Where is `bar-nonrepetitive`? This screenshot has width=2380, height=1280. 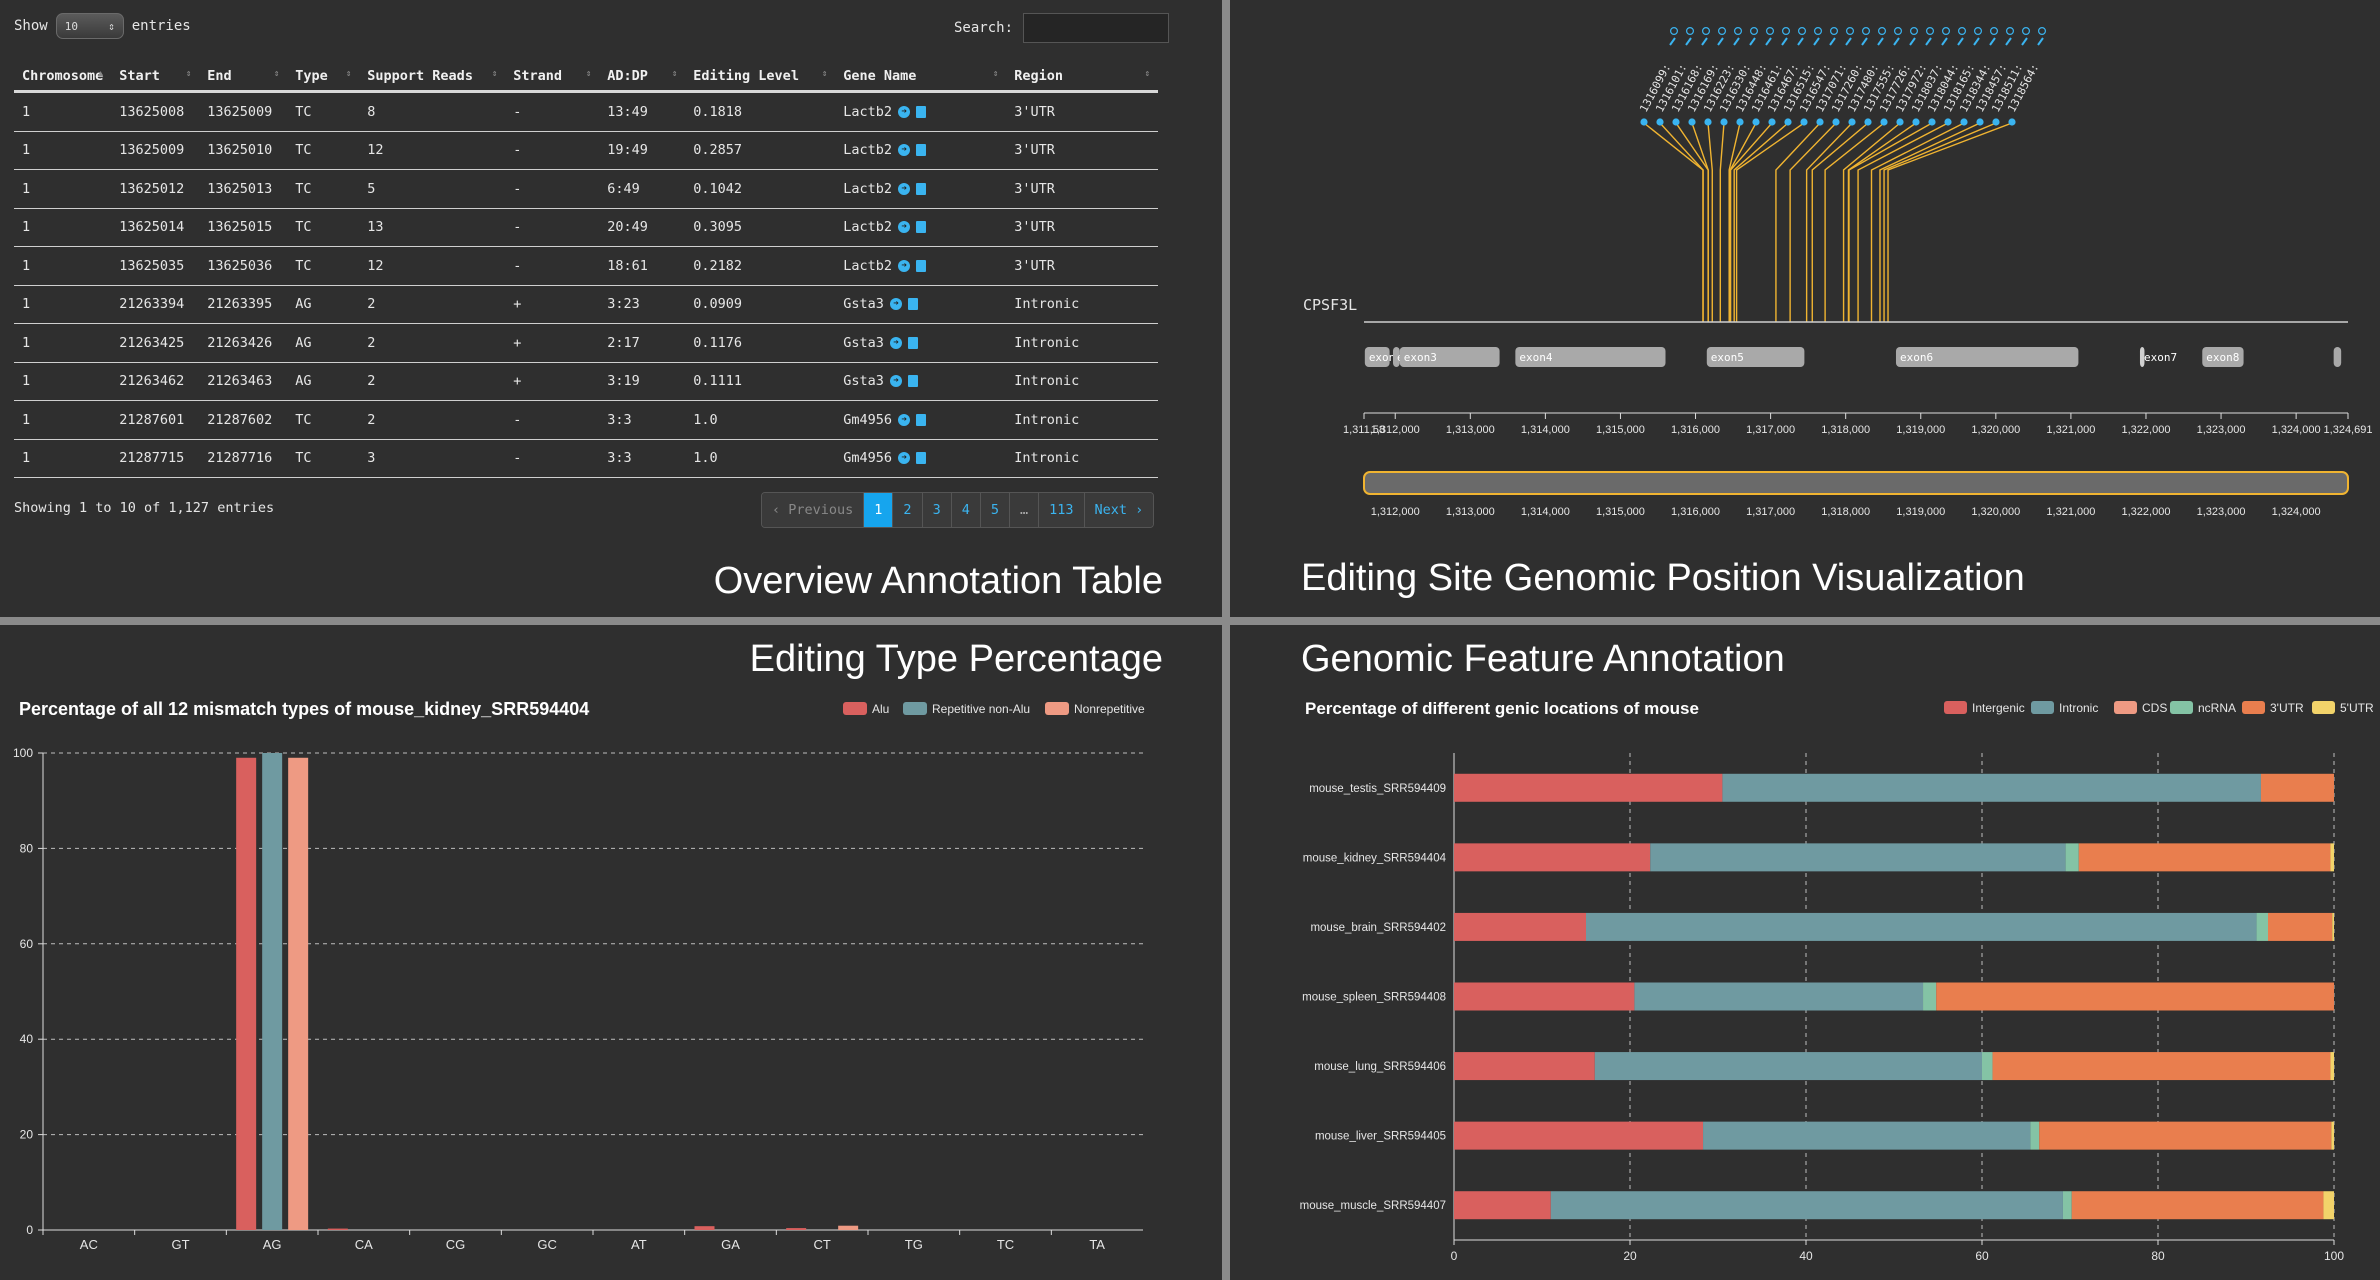 bar-nonrepetitive is located at coordinates (298, 993).